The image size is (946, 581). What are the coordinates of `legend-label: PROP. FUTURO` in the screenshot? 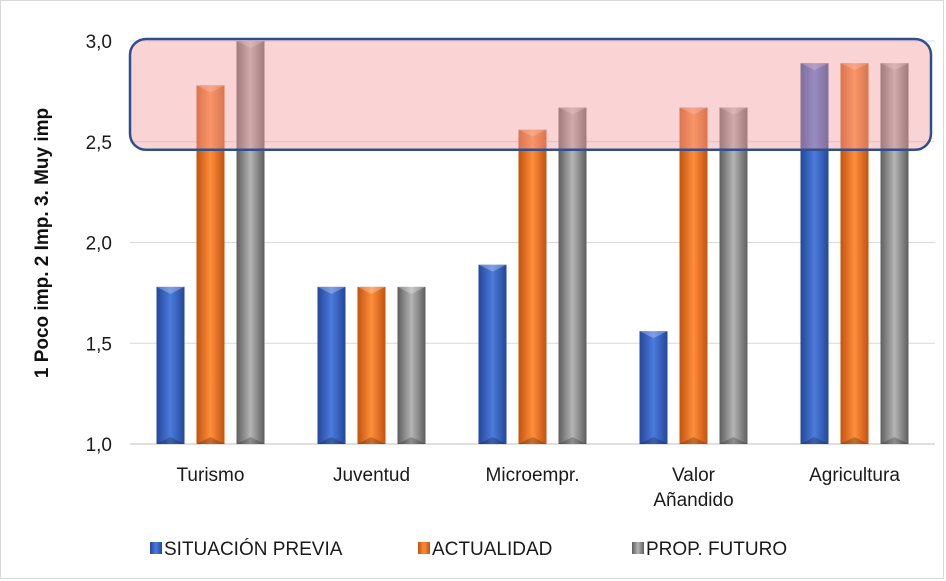 It's located at (716, 549).